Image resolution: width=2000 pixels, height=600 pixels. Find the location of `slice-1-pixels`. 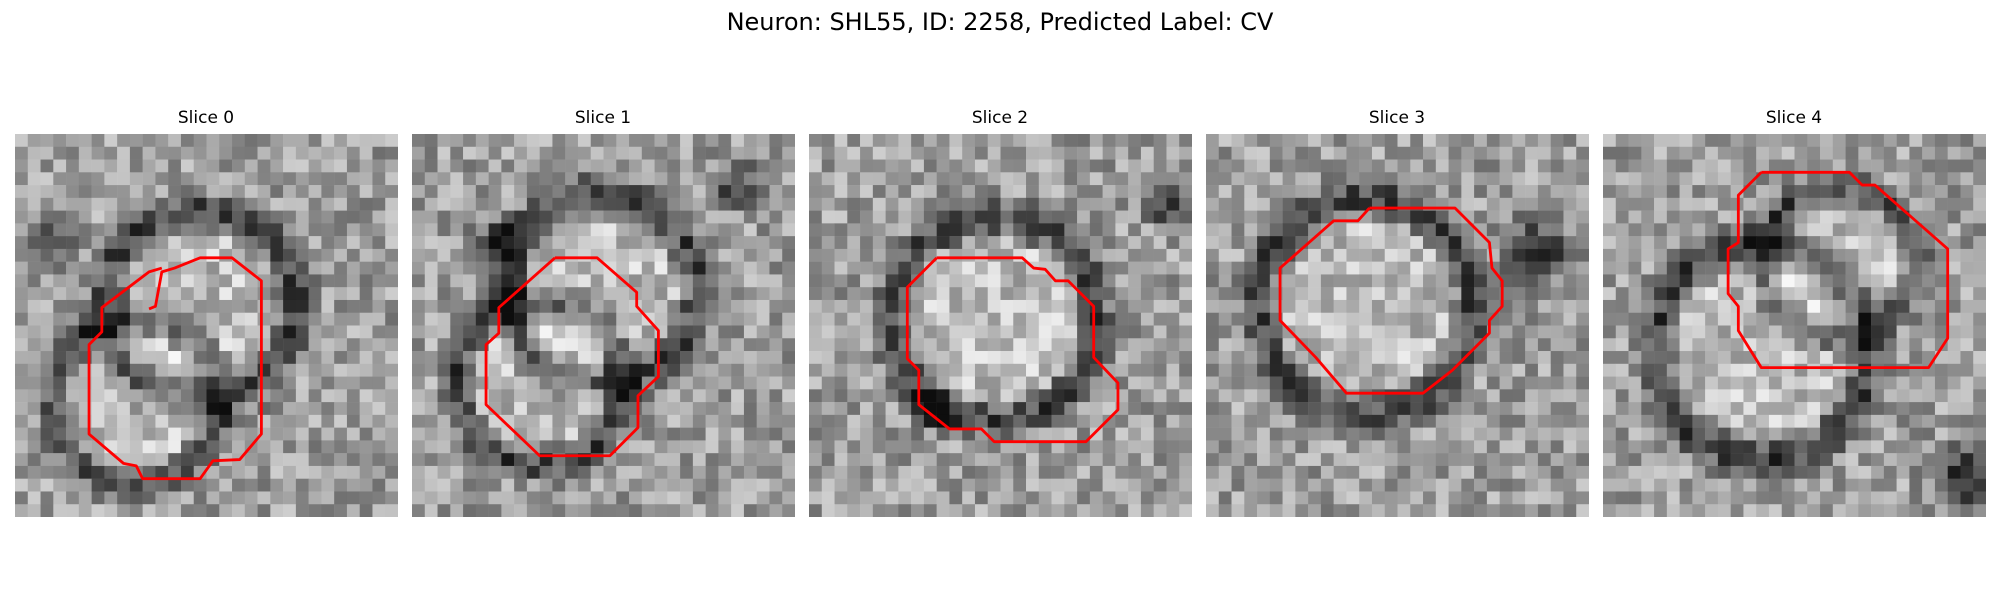

slice-1-pixels is located at coordinates (603, 325).